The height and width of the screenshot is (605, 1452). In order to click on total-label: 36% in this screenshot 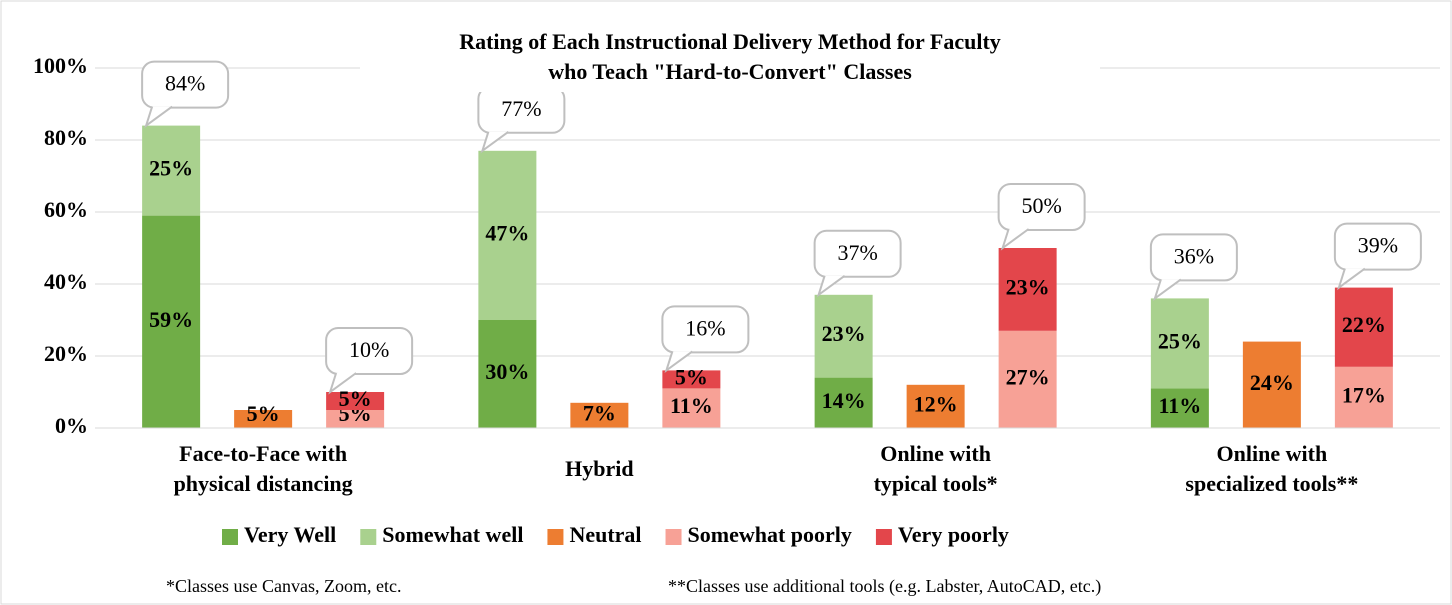, I will do `click(1194, 255)`.